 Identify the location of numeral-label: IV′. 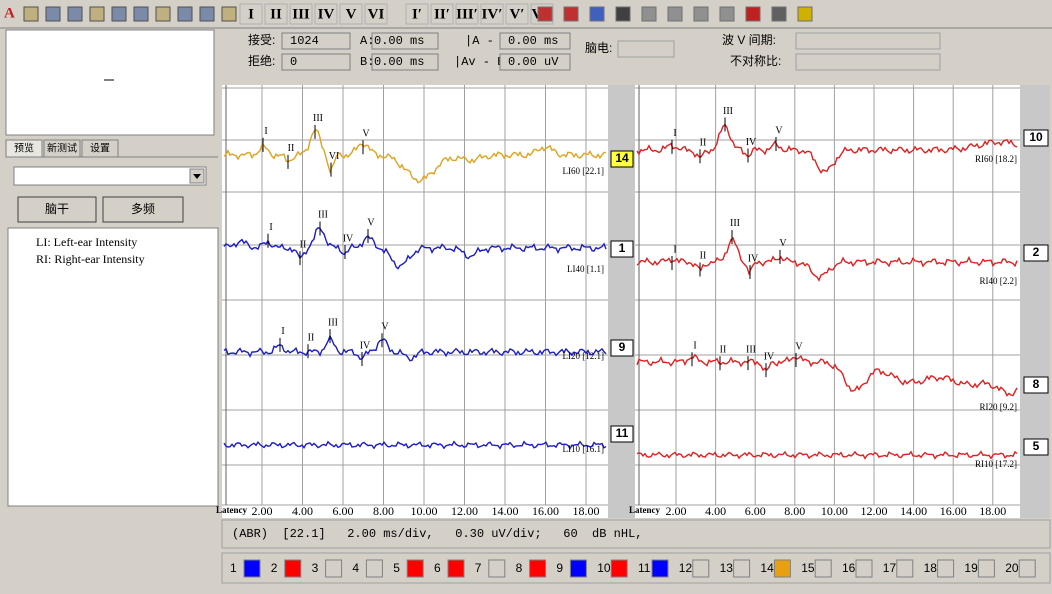
(492, 14).